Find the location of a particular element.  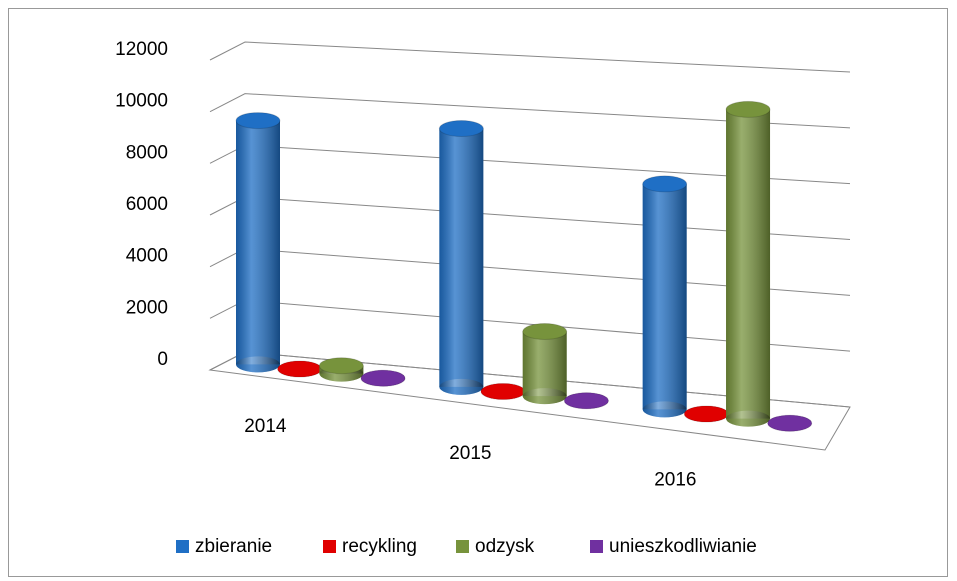

legend-label: zbieranie is located at coordinates (233, 546).